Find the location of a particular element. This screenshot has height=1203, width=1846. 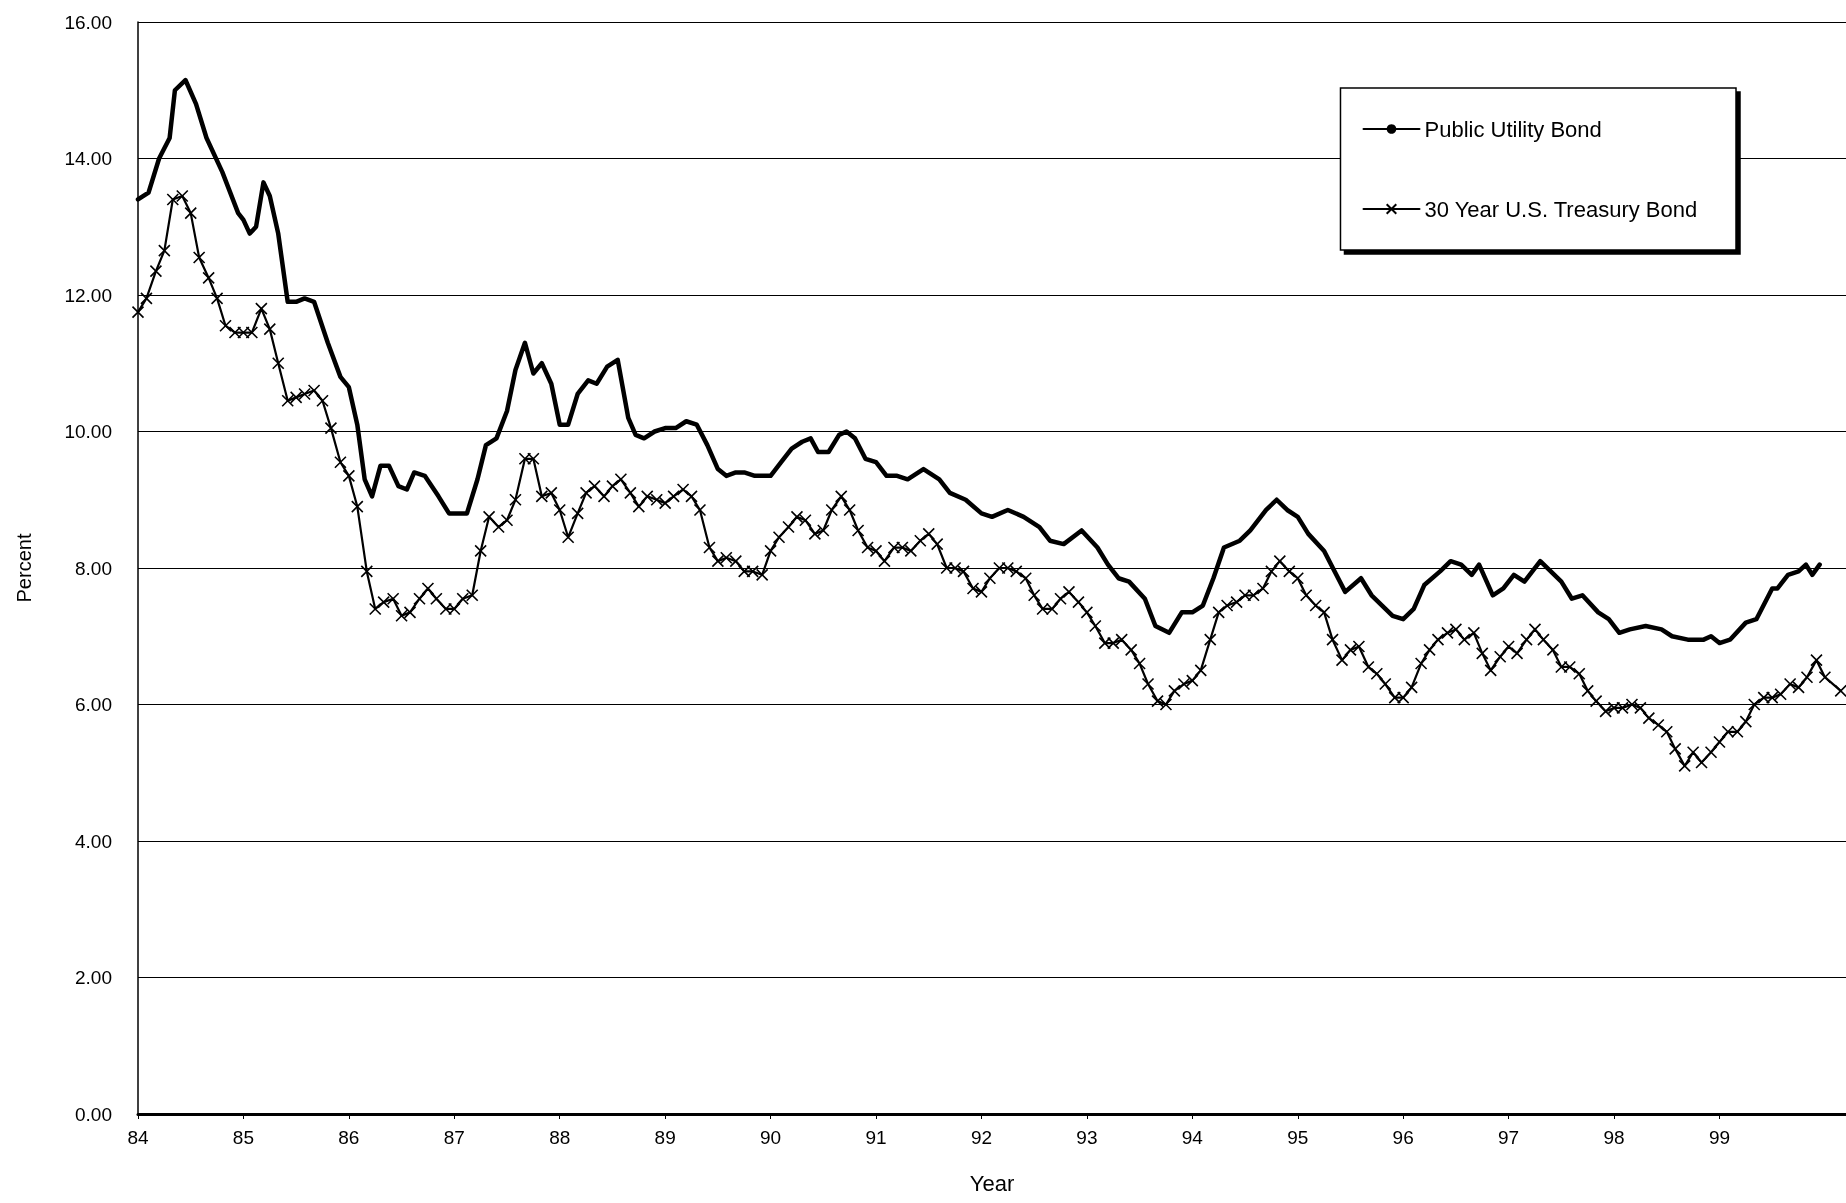

x-tick-label: 98 is located at coordinates (1614, 1137).